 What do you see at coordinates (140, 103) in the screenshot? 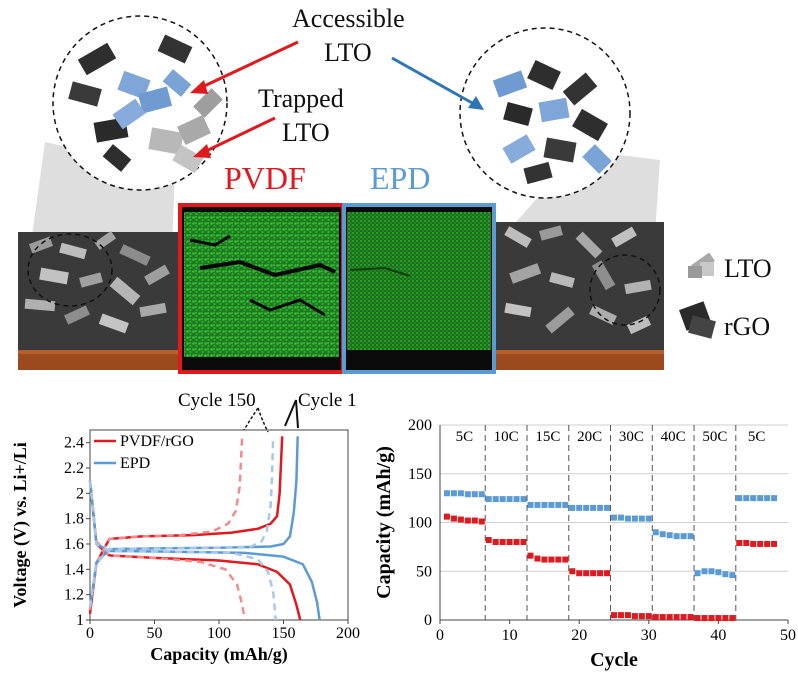
I see `magnify-circle-left` at bounding box center [140, 103].